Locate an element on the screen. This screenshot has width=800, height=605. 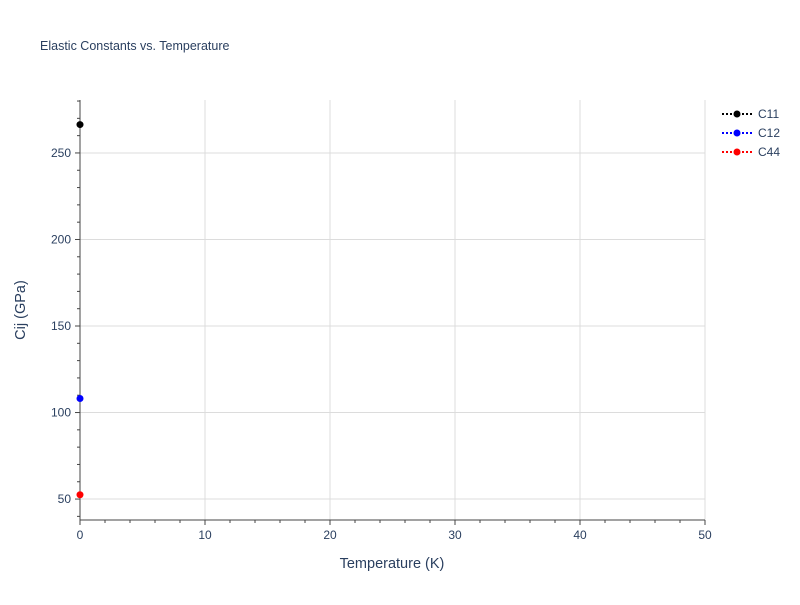
y-tick-label: 250 is located at coordinates (61, 153).